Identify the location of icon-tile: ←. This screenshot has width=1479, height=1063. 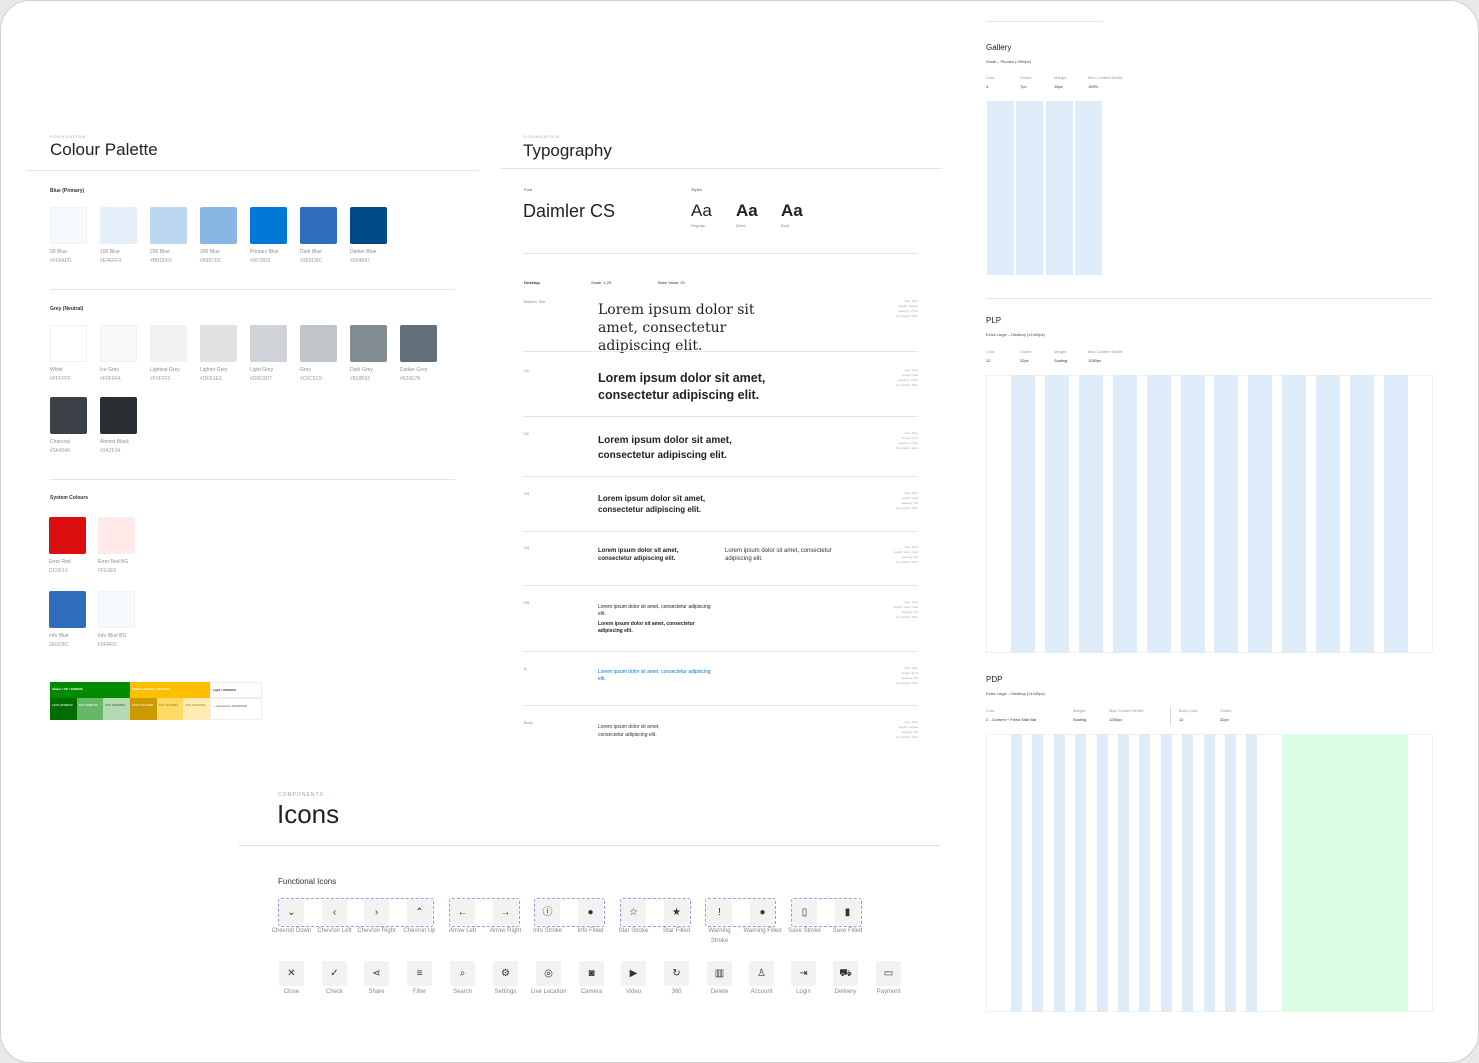
(462, 912).